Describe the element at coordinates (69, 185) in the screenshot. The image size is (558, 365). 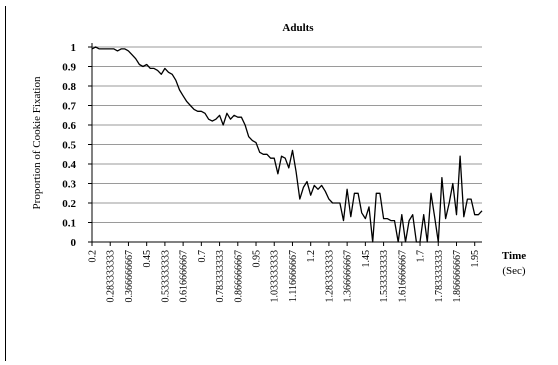
I see `y-tick-label: 0.3` at that location.